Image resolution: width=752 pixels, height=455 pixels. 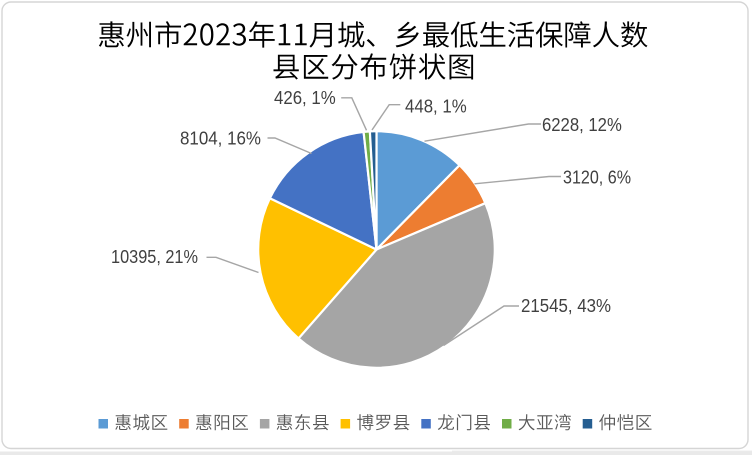 What do you see at coordinates (597, 178) in the screenshot?
I see `svg-text: 3120, 6%` at bounding box center [597, 178].